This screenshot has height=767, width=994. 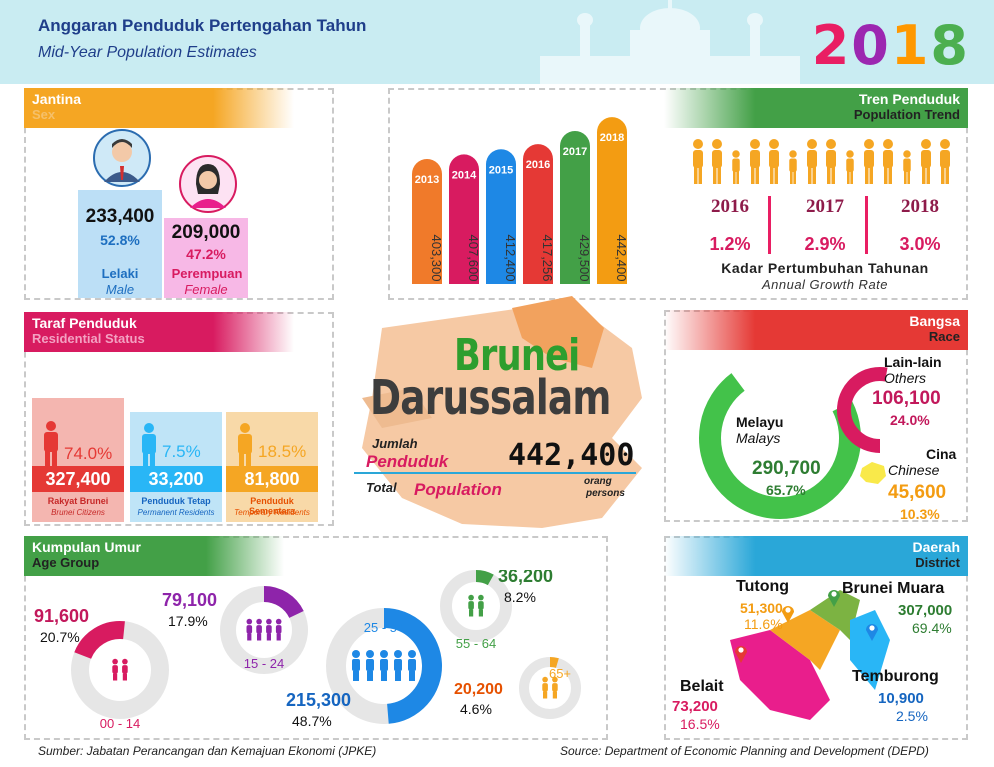 What do you see at coordinates (159, 332) in the screenshot?
I see `residential-ribbon: Taraf Penduduk Residential Status` at bounding box center [159, 332].